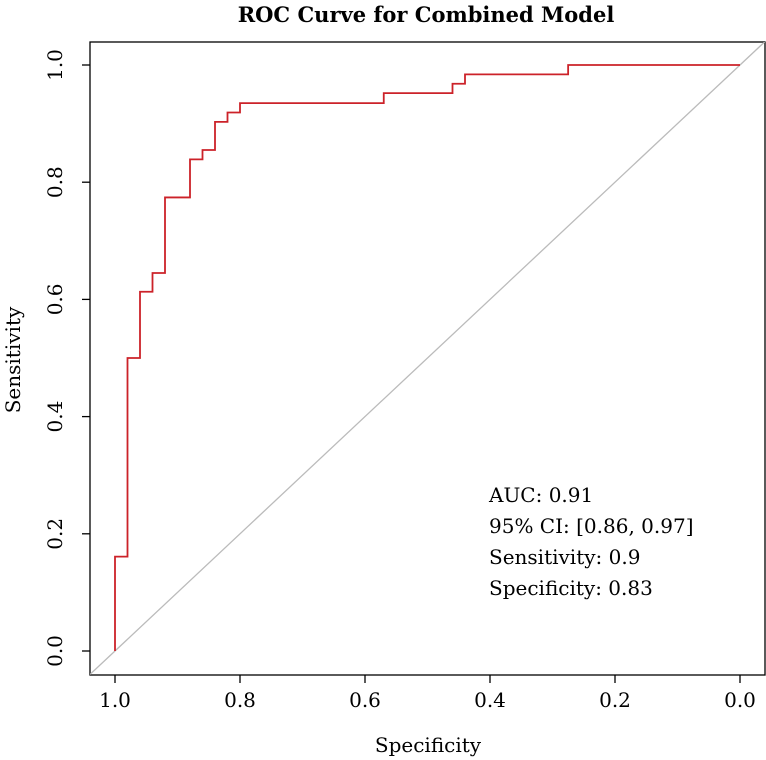 Image resolution: width=766 pixels, height=760 pixels. What do you see at coordinates (115, 700) in the screenshot?
I see `x-tick-label: 1.0` at bounding box center [115, 700].